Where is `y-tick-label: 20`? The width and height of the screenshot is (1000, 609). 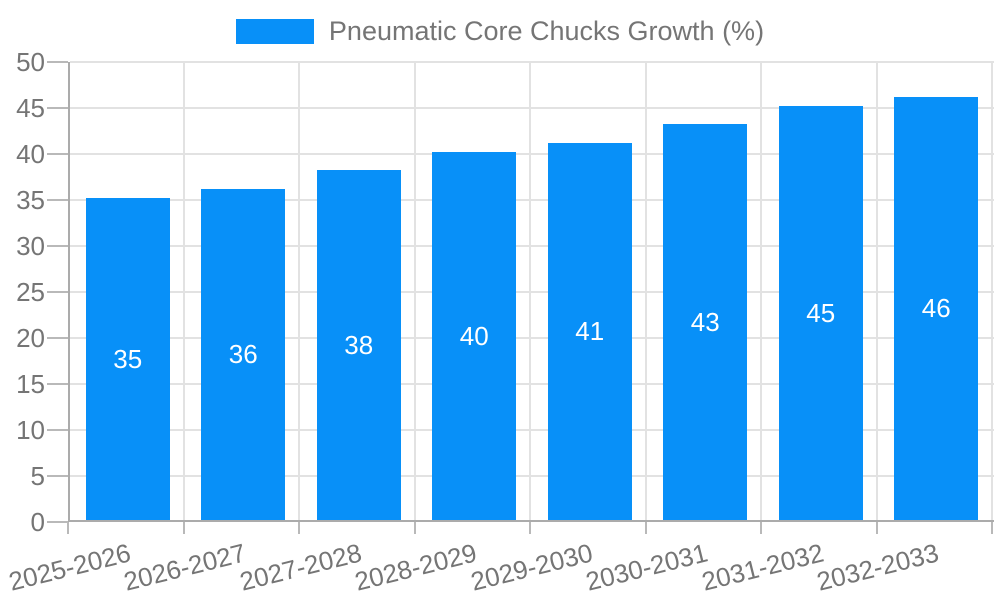 y-tick-label: 20 is located at coordinates (30, 338).